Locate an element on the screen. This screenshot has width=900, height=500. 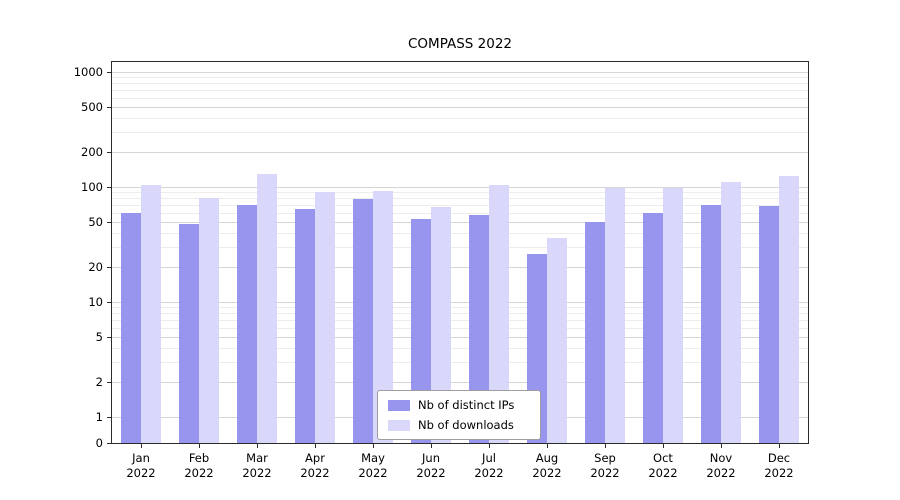
x-tick-year-aug: 2022 is located at coordinates (547, 472).